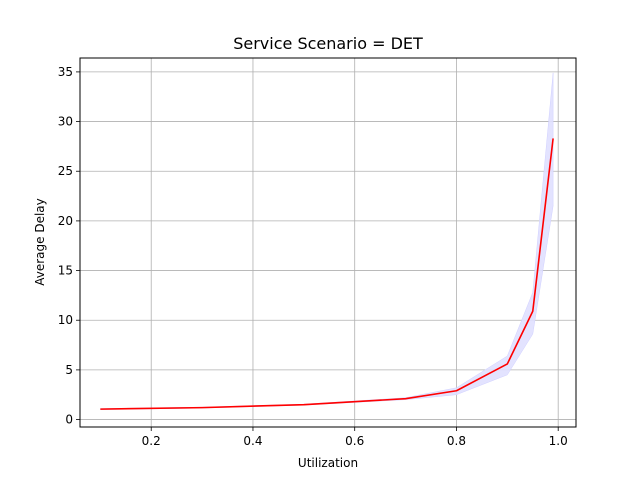 Image resolution: width=640 pixels, height=480 pixels. Describe the element at coordinates (65, 122) in the screenshot. I see `y-tick-label: 30` at that location.